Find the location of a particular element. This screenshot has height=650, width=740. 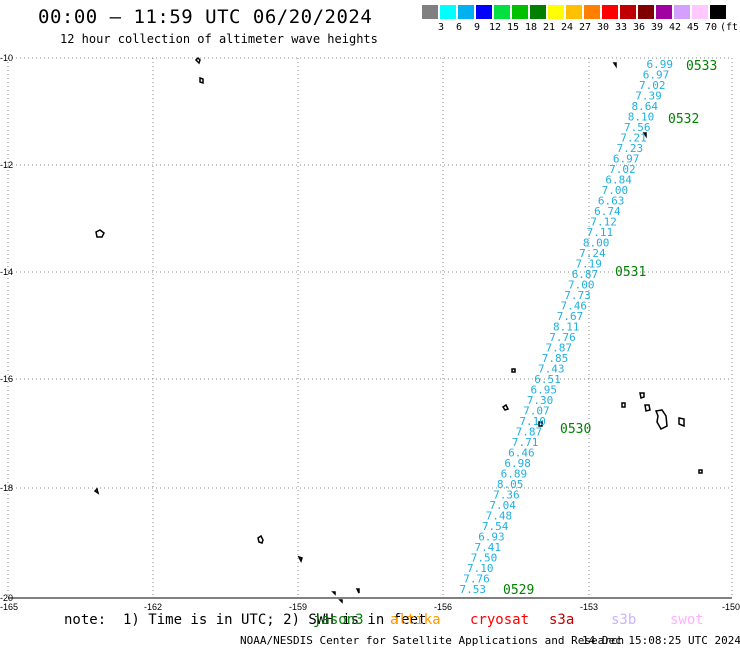

satellite-s3a: s3a is located at coordinates (562, 620).